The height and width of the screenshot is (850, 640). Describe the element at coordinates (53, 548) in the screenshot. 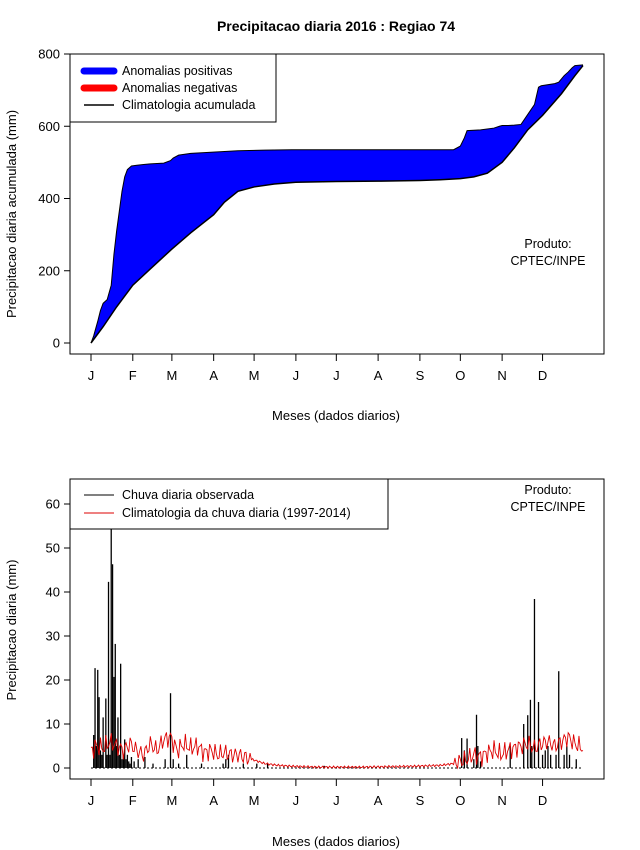

I see `y-tick-label: 50` at that location.